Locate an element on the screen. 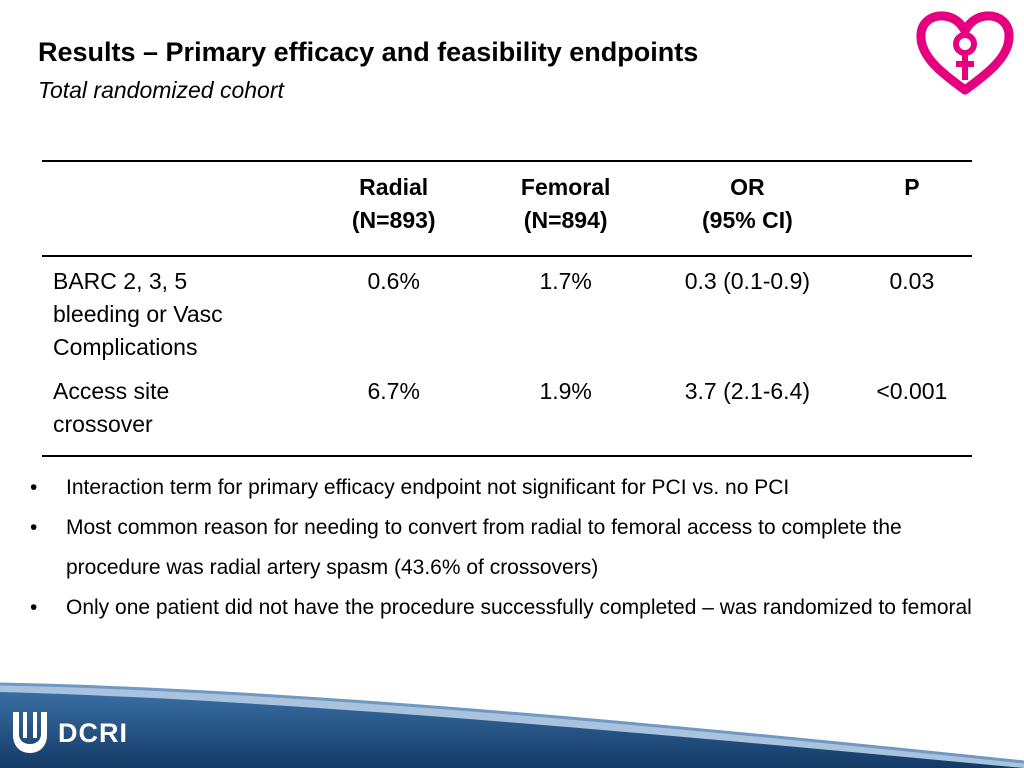  header-p-title: P is located at coordinates (912, 187).